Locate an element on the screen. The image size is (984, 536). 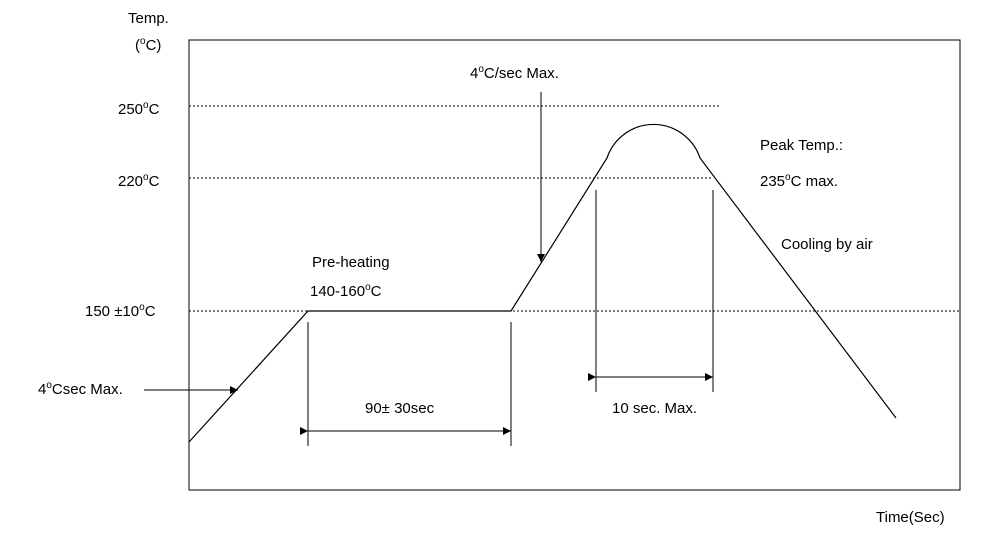
peak-duration-label: 10 sec. Max. is located at coordinates (654, 408).